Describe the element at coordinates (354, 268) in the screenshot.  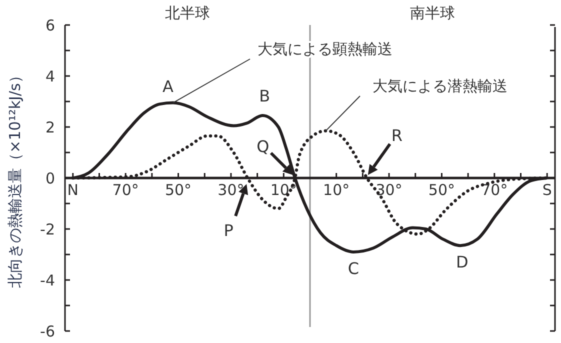
I see `annotation: C` at that location.